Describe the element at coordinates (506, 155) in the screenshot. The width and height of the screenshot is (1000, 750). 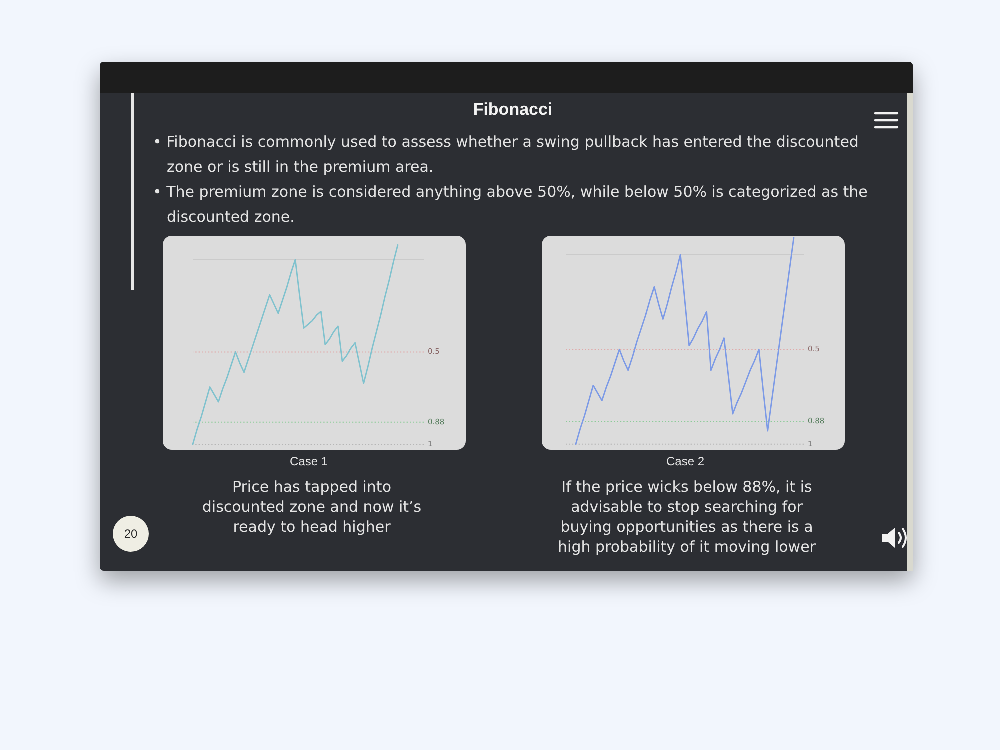
I see `text: • Fibonacci is commonly used to assess whether a swing pullback has entered the discounted zone or is still in the premium area.` at that location.